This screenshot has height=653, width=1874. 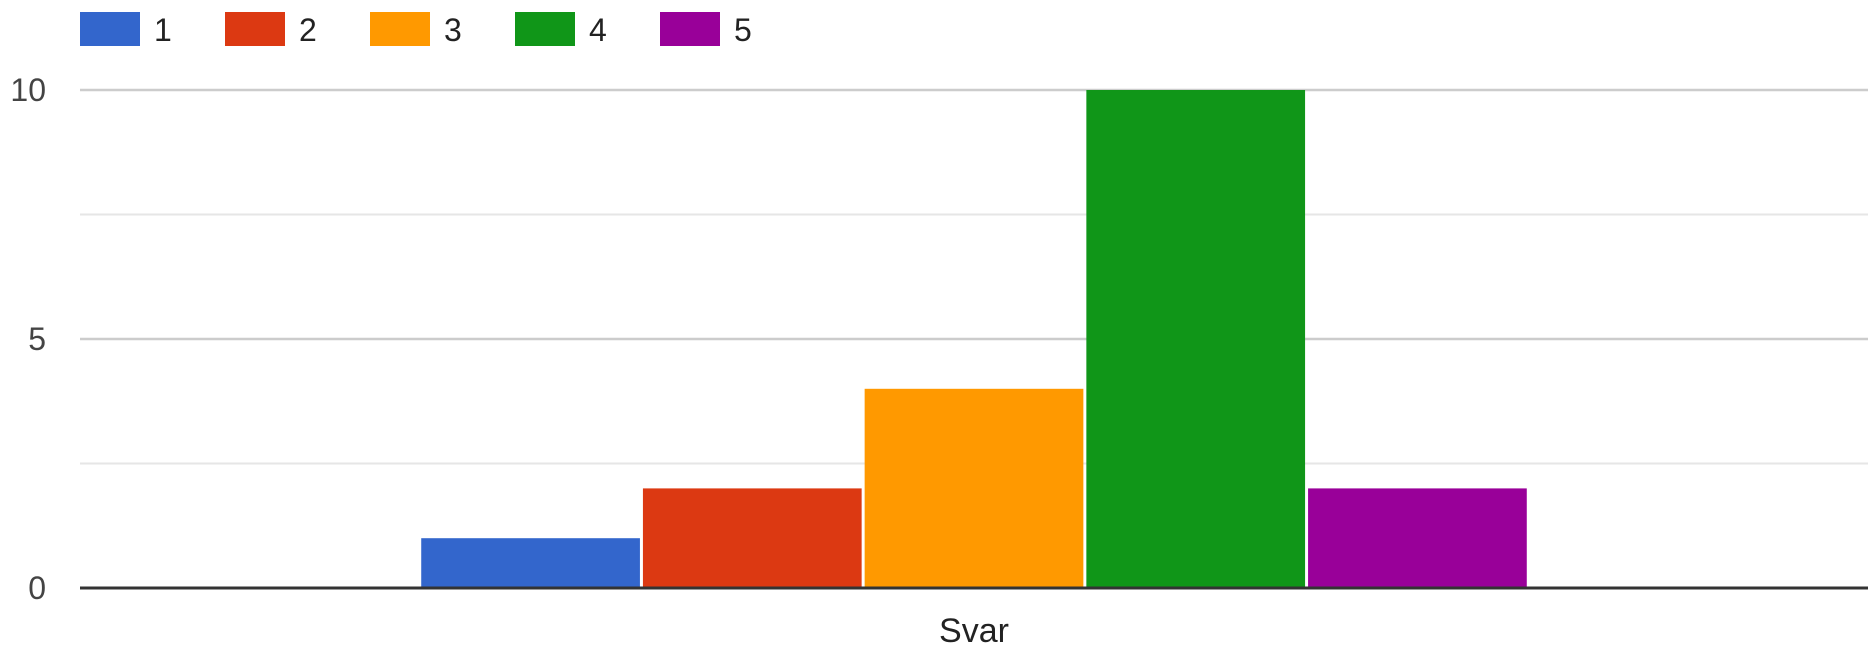 I want to click on legend-label: 1, so click(x=163, y=30).